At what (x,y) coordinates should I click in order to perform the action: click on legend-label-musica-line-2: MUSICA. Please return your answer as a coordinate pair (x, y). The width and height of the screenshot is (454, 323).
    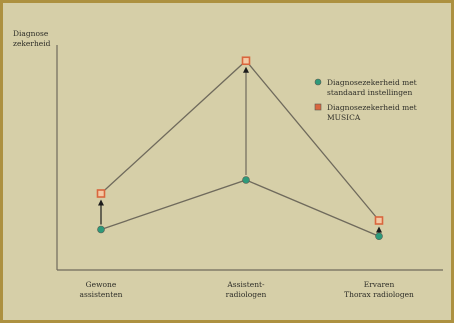
    Looking at the image, I should click on (344, 117).